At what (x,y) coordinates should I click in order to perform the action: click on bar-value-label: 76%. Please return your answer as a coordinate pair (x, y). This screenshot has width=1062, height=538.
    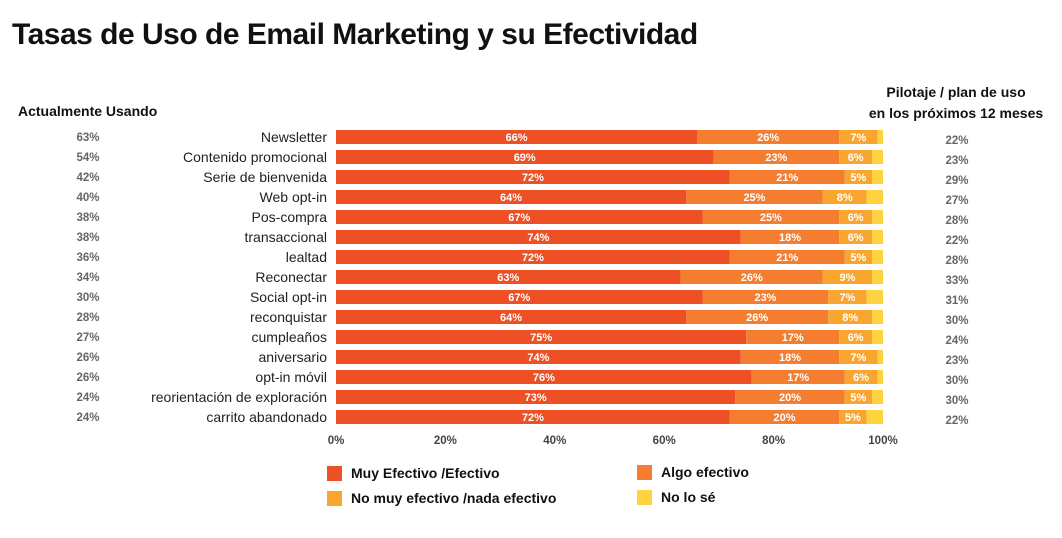
    Looking at the image, I should click on (544, 378).